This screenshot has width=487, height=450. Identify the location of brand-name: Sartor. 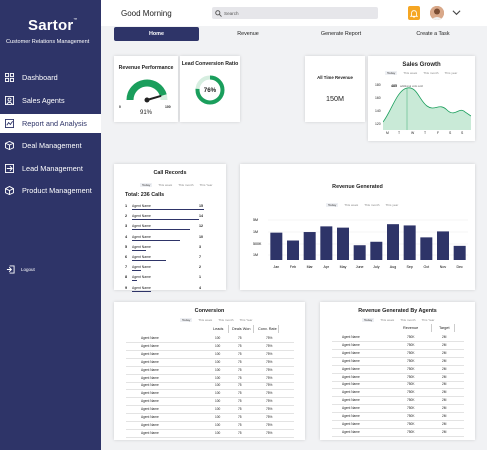
(51, 25).